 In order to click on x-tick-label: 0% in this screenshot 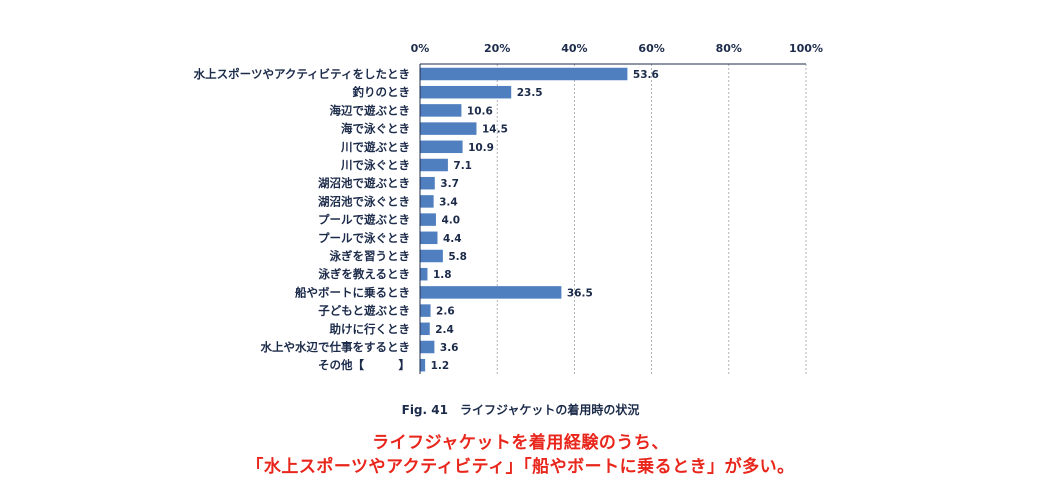, I will do `click(420, 48)`.